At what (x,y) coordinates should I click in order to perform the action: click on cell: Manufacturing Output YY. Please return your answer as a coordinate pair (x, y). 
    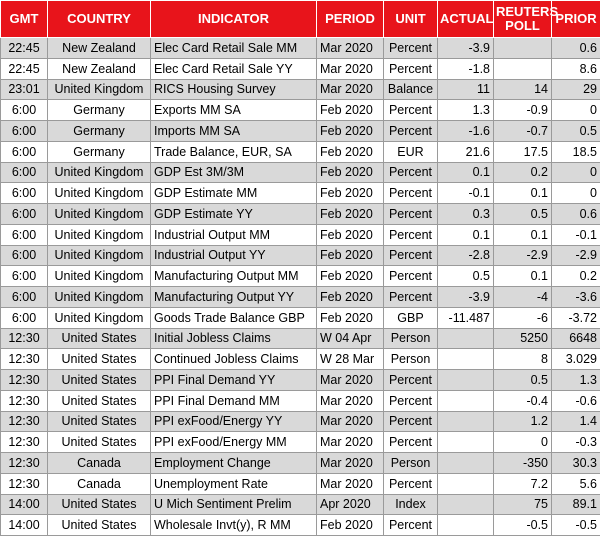
    Looking at the image, I should click on (233, 297).